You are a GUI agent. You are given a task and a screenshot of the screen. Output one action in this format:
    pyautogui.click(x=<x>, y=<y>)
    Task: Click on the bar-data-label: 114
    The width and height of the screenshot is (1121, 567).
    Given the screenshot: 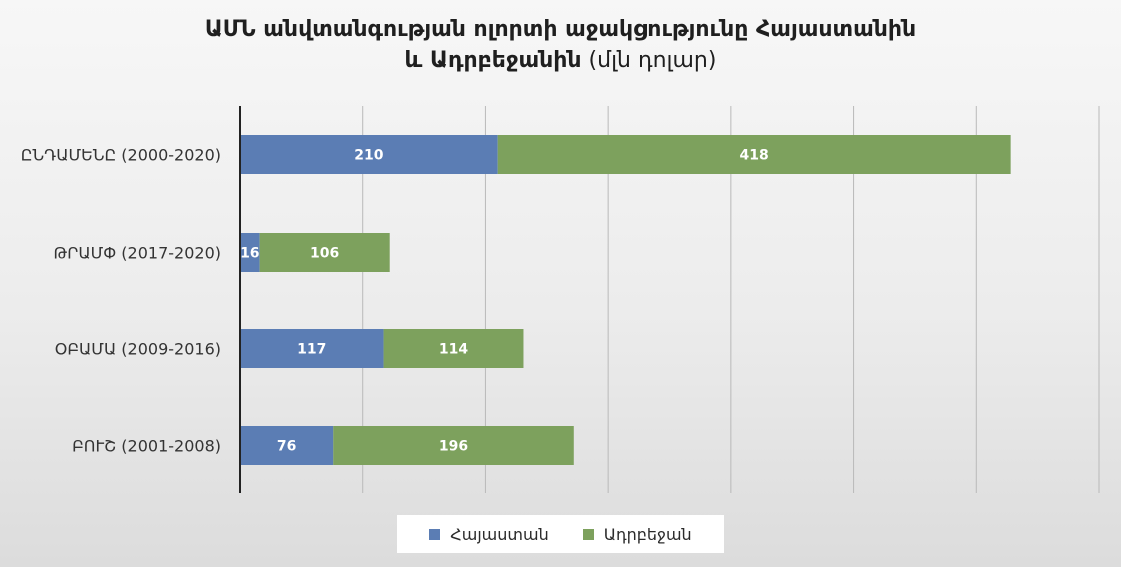 What is the action you would take?
    pyautogui.click(x=453, y=350)
    